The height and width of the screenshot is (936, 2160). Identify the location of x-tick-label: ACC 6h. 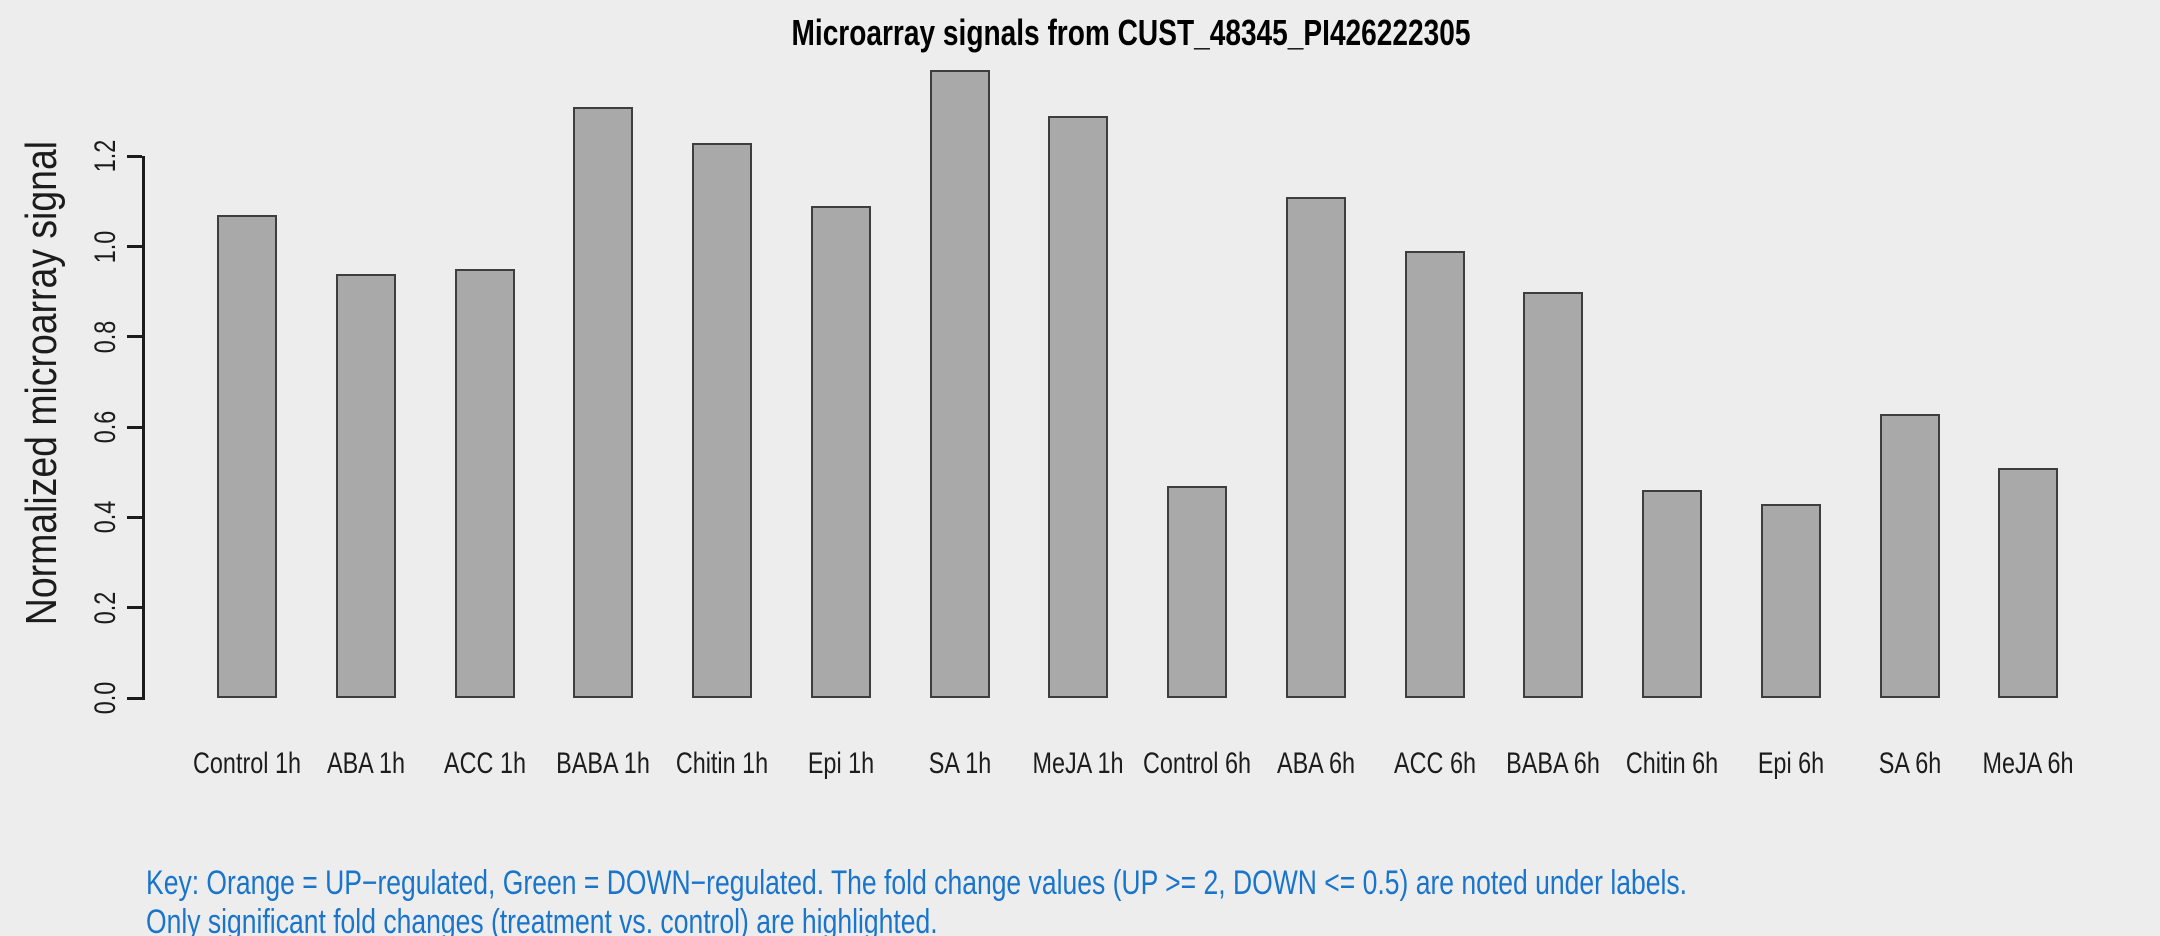
(1467, 764).